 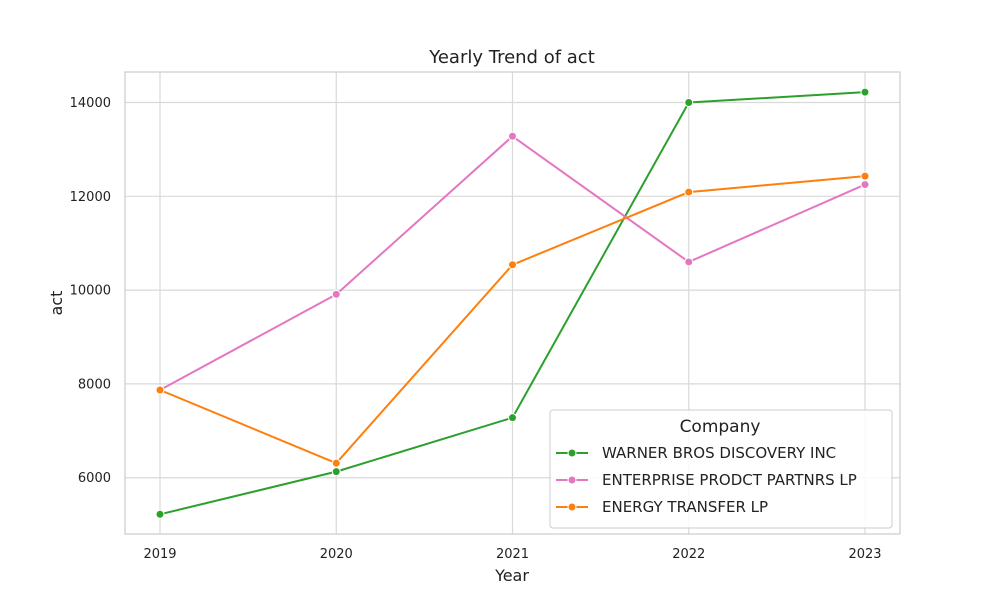 What do you see at coordinates (512, 554) in the screenshot?
I see `x-tick-label: 2021` at bounding box center [512, 554].